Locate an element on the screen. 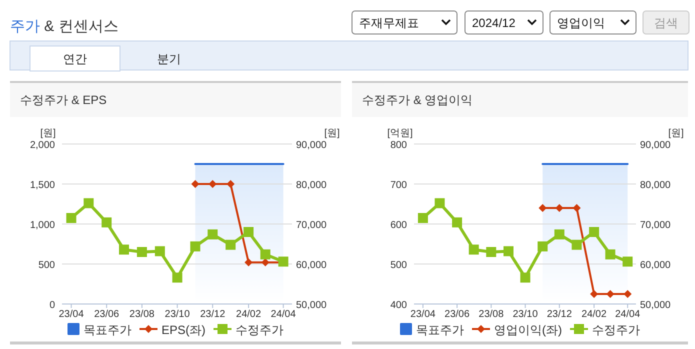 The width and height of the screenshot is (695, 349). chart-title: 수정주가 & 영업이익 is located at coordinates (417, 100).